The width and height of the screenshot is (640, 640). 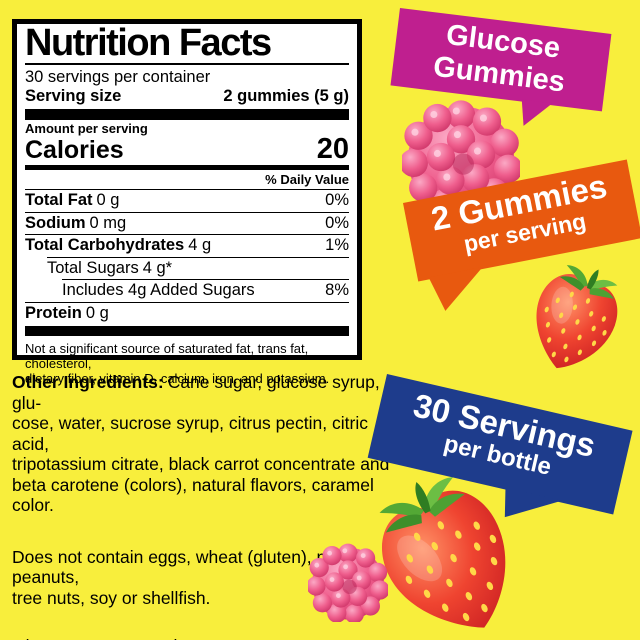 I want to click on nutrient-row-sodium: Sodium 0 mg 0%, so click(x=187, y=223).